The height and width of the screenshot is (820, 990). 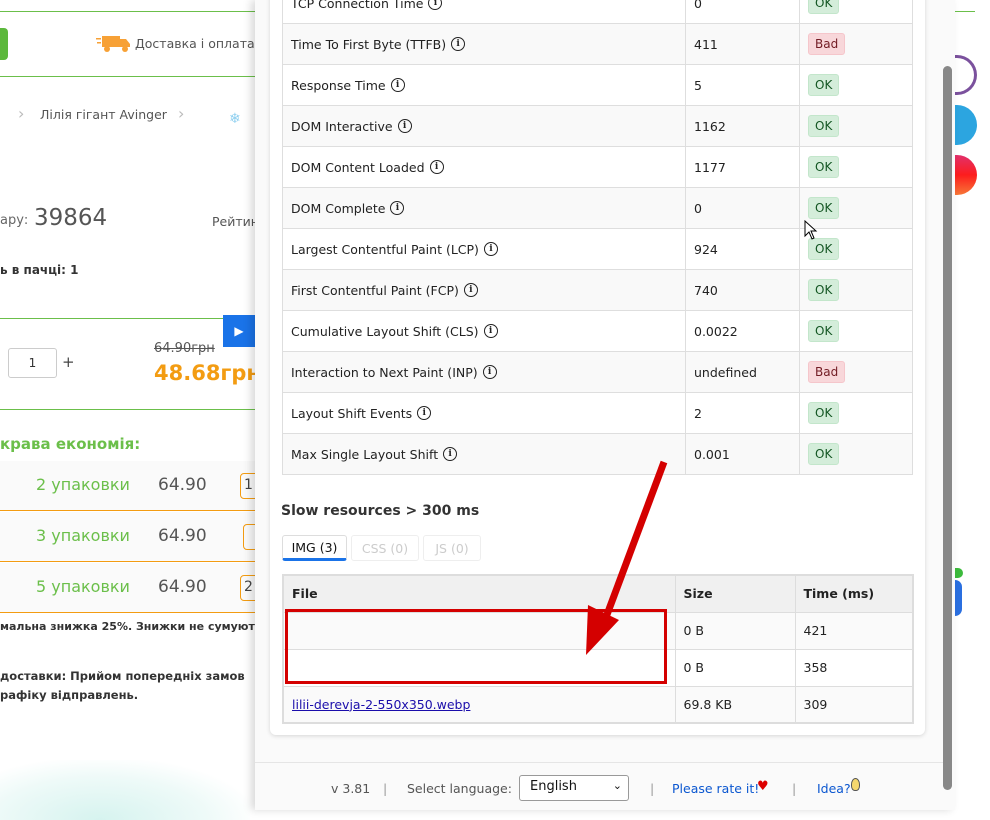 I want to click on quantity-input: 1, so click(x=32, y=363).